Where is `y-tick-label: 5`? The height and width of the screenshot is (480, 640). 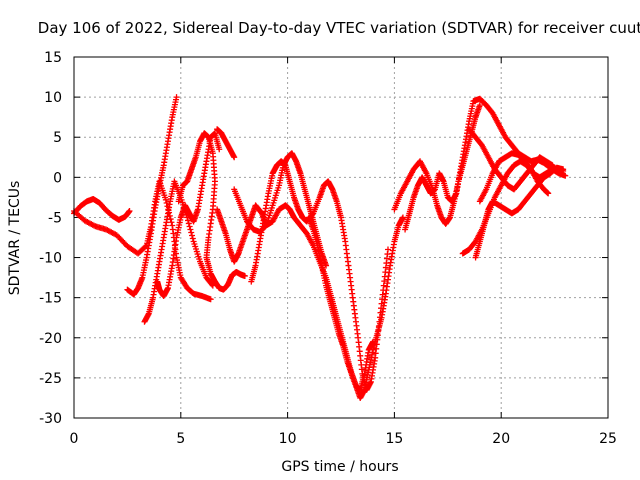
y-tick-label: 5 is located at coordinates (57, 138).